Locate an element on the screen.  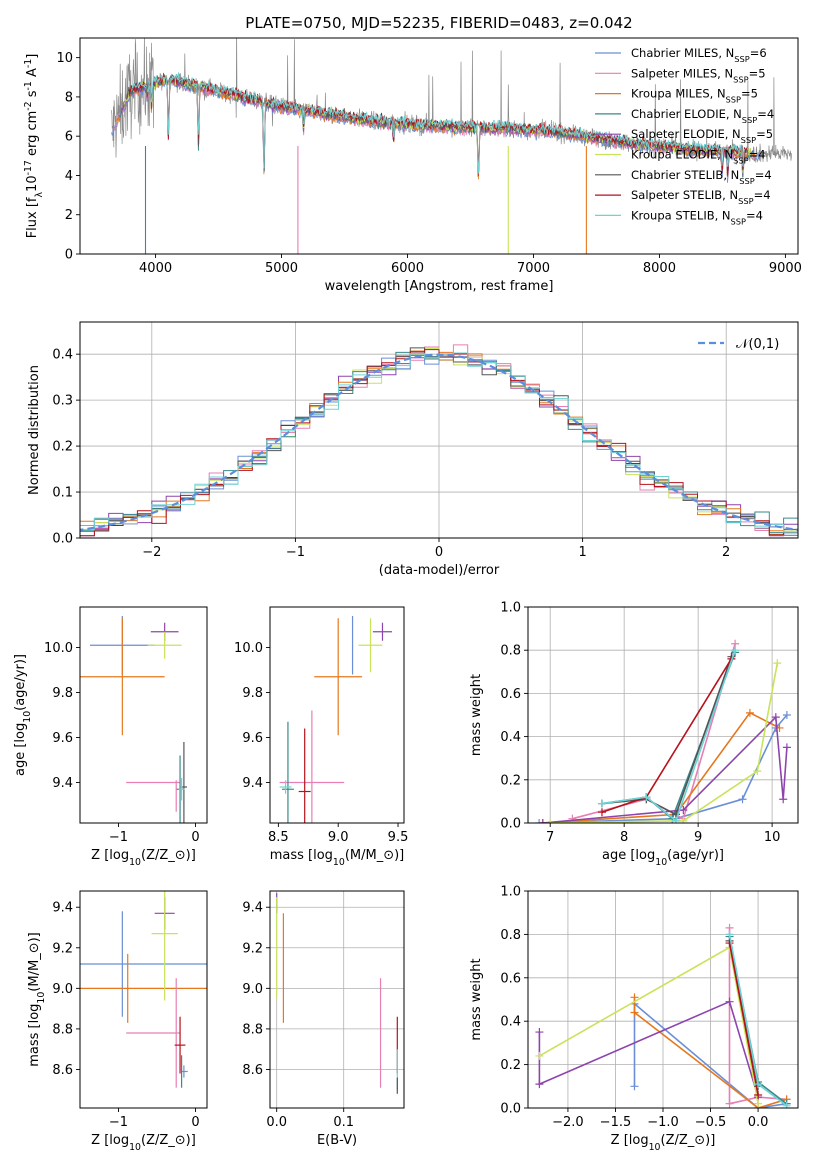
y-axis-label: mass [log10(M/M_⊙)] is located at coordinates (37, 999).